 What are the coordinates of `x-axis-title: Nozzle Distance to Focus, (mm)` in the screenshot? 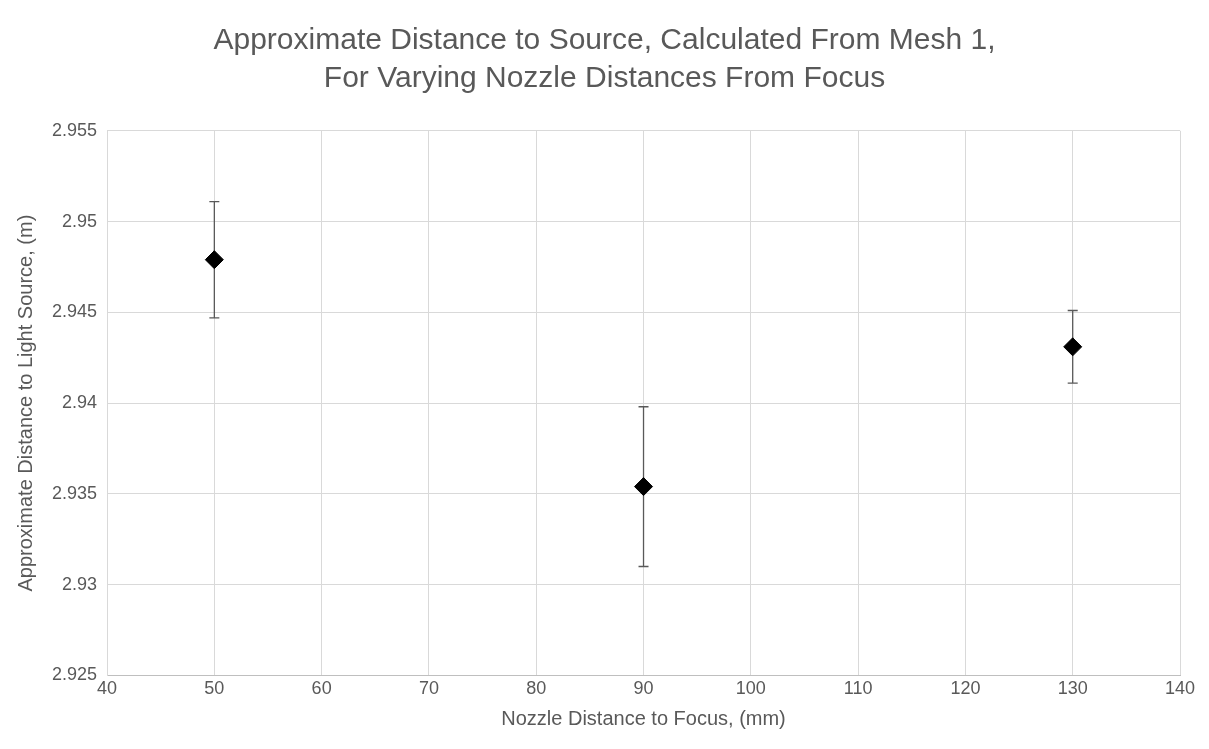 It's located at (643, 717).